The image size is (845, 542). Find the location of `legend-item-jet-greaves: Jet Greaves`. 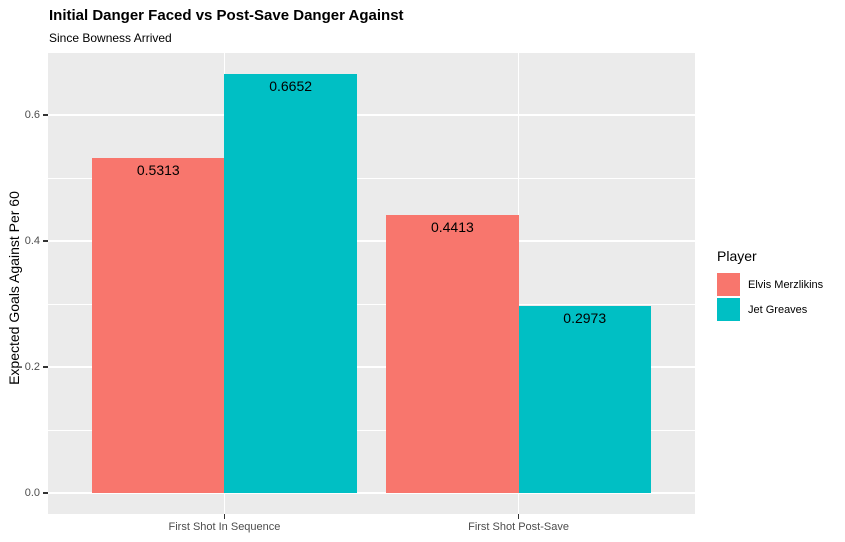

legend-item-jet-greaves: Jet Greaves is located at coordinates (770, 309).